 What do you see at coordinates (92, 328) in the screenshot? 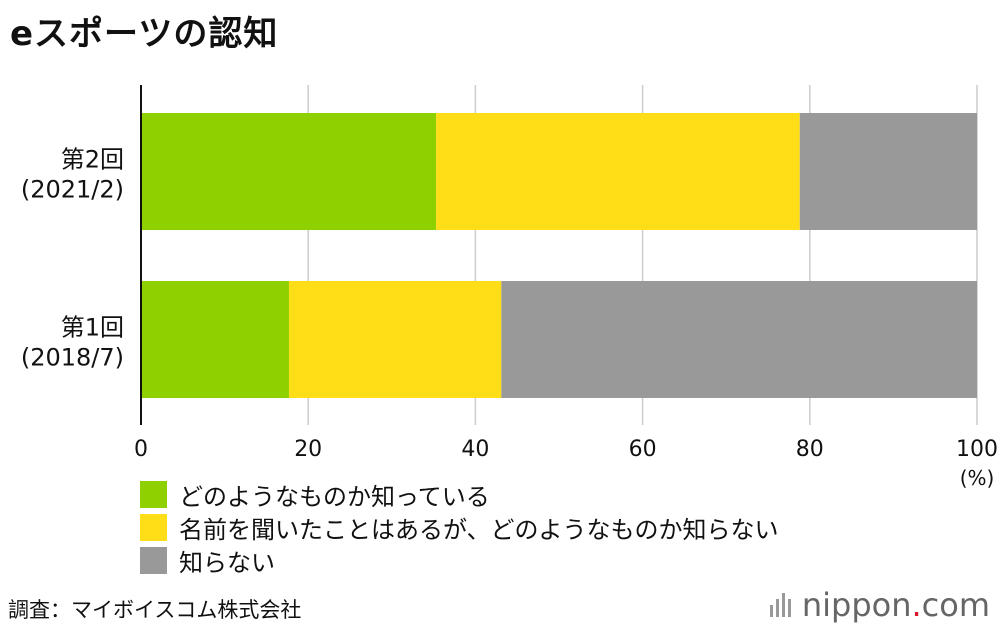
I see `category-label-1-0: 第1回` at bounding box center [92, 328].